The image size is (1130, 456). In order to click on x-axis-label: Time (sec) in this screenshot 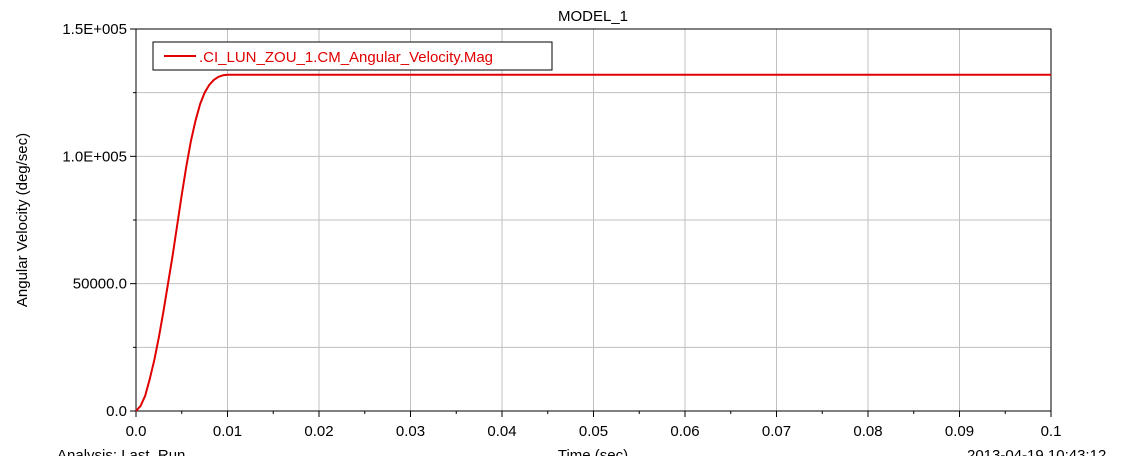, I will do `click(593, 451)`.